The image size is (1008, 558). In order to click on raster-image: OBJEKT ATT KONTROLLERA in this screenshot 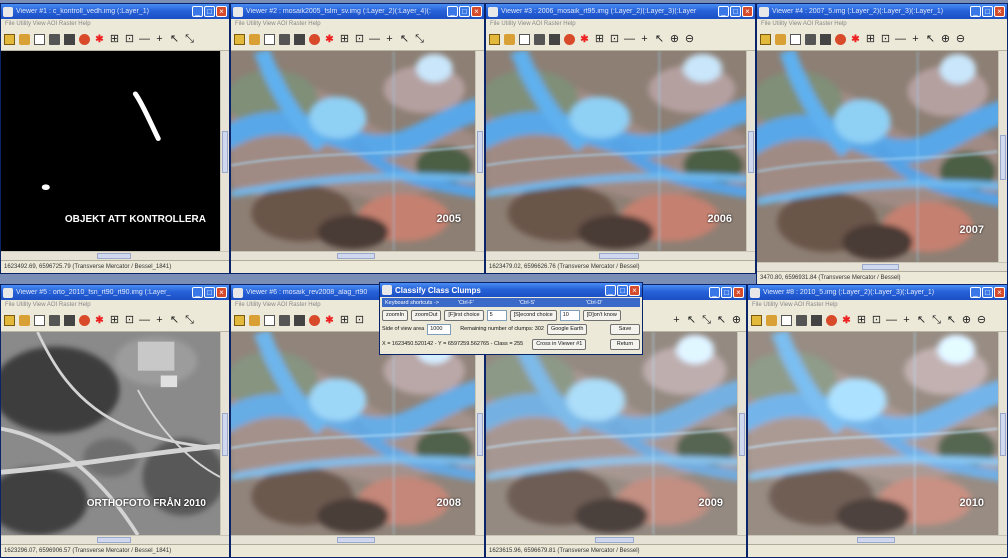, I will do `click(110, 151)`.